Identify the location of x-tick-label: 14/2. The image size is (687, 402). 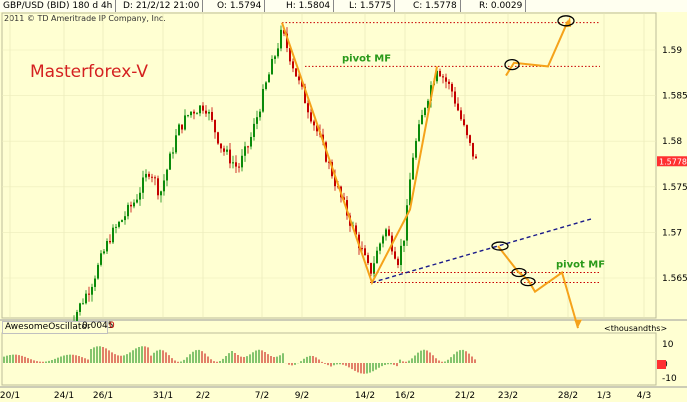
(365, 396).